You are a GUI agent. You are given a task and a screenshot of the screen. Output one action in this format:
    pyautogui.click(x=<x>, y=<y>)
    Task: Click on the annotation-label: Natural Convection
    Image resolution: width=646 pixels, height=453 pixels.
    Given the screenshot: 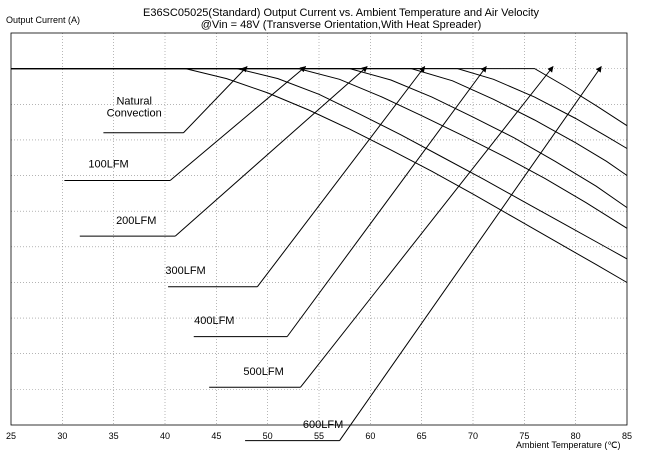 What is the action you would take?
    pyautogui.click(x=134, y=107)
    